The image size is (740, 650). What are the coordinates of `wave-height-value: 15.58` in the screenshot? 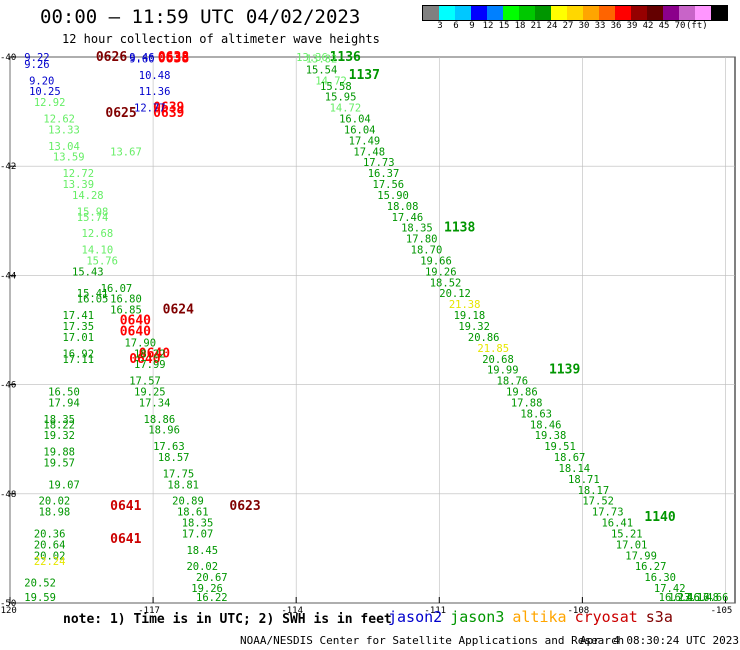 It's located at (336, 87).